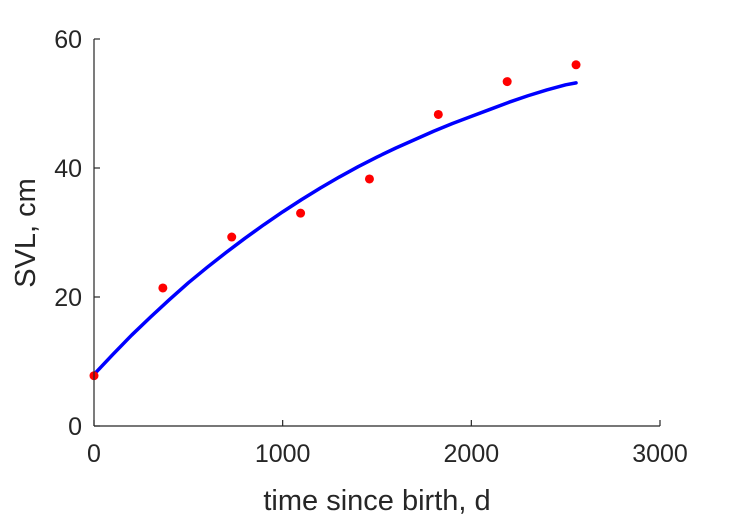  I want to click on y-tick-label: 0, so click(75, 427).